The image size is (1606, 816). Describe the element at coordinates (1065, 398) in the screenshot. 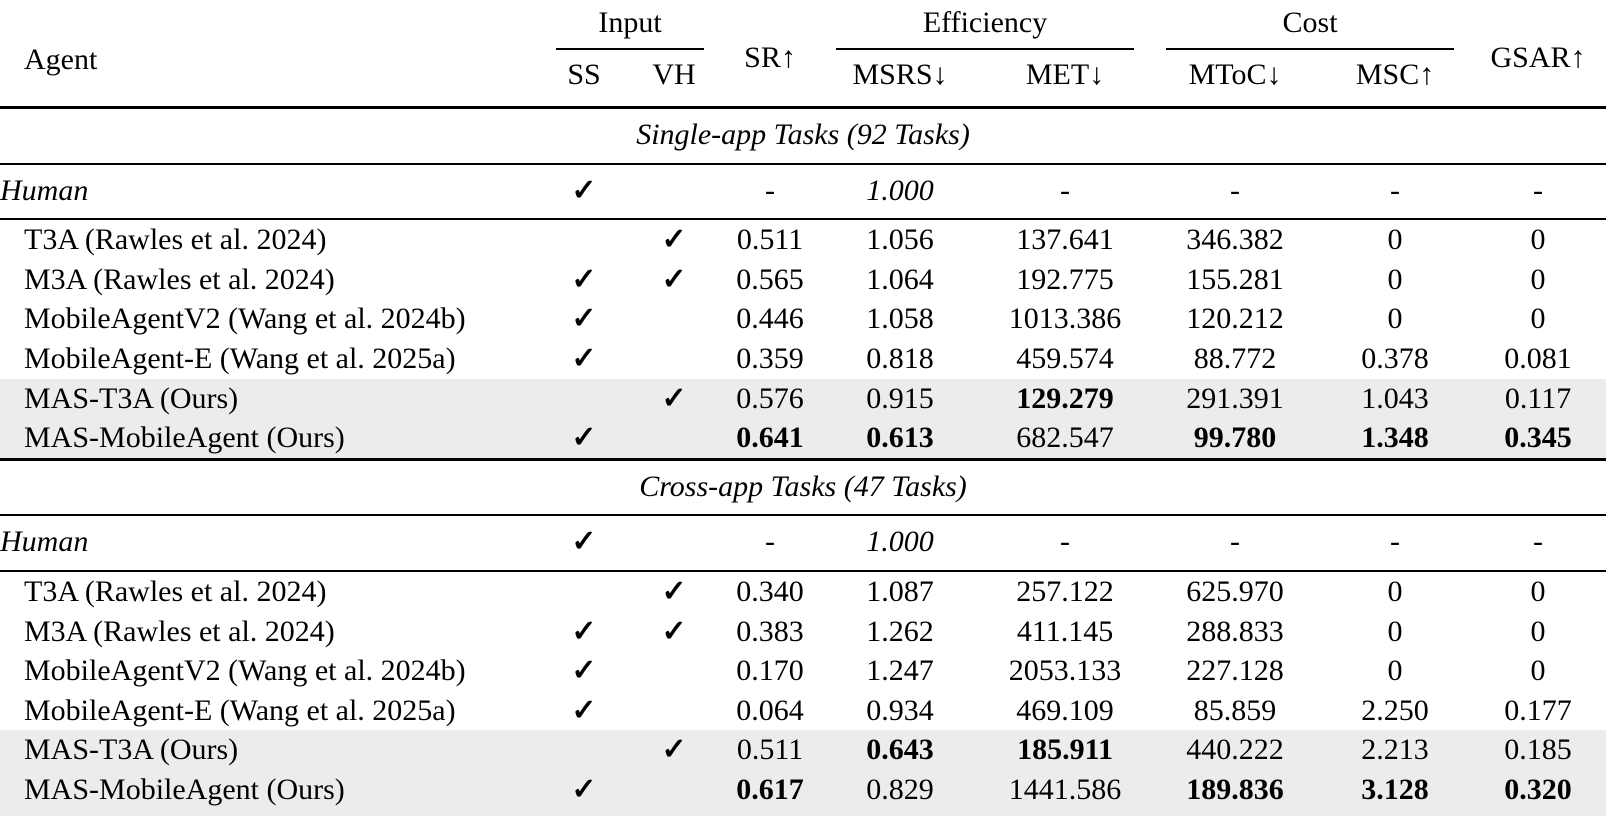

I see `met-value: 129.279` at that location.